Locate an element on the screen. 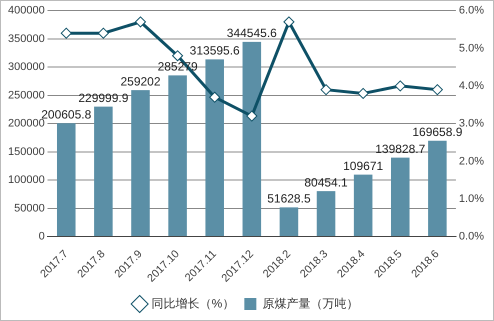  data-label: 259202 is located at coordinates (140, 81).